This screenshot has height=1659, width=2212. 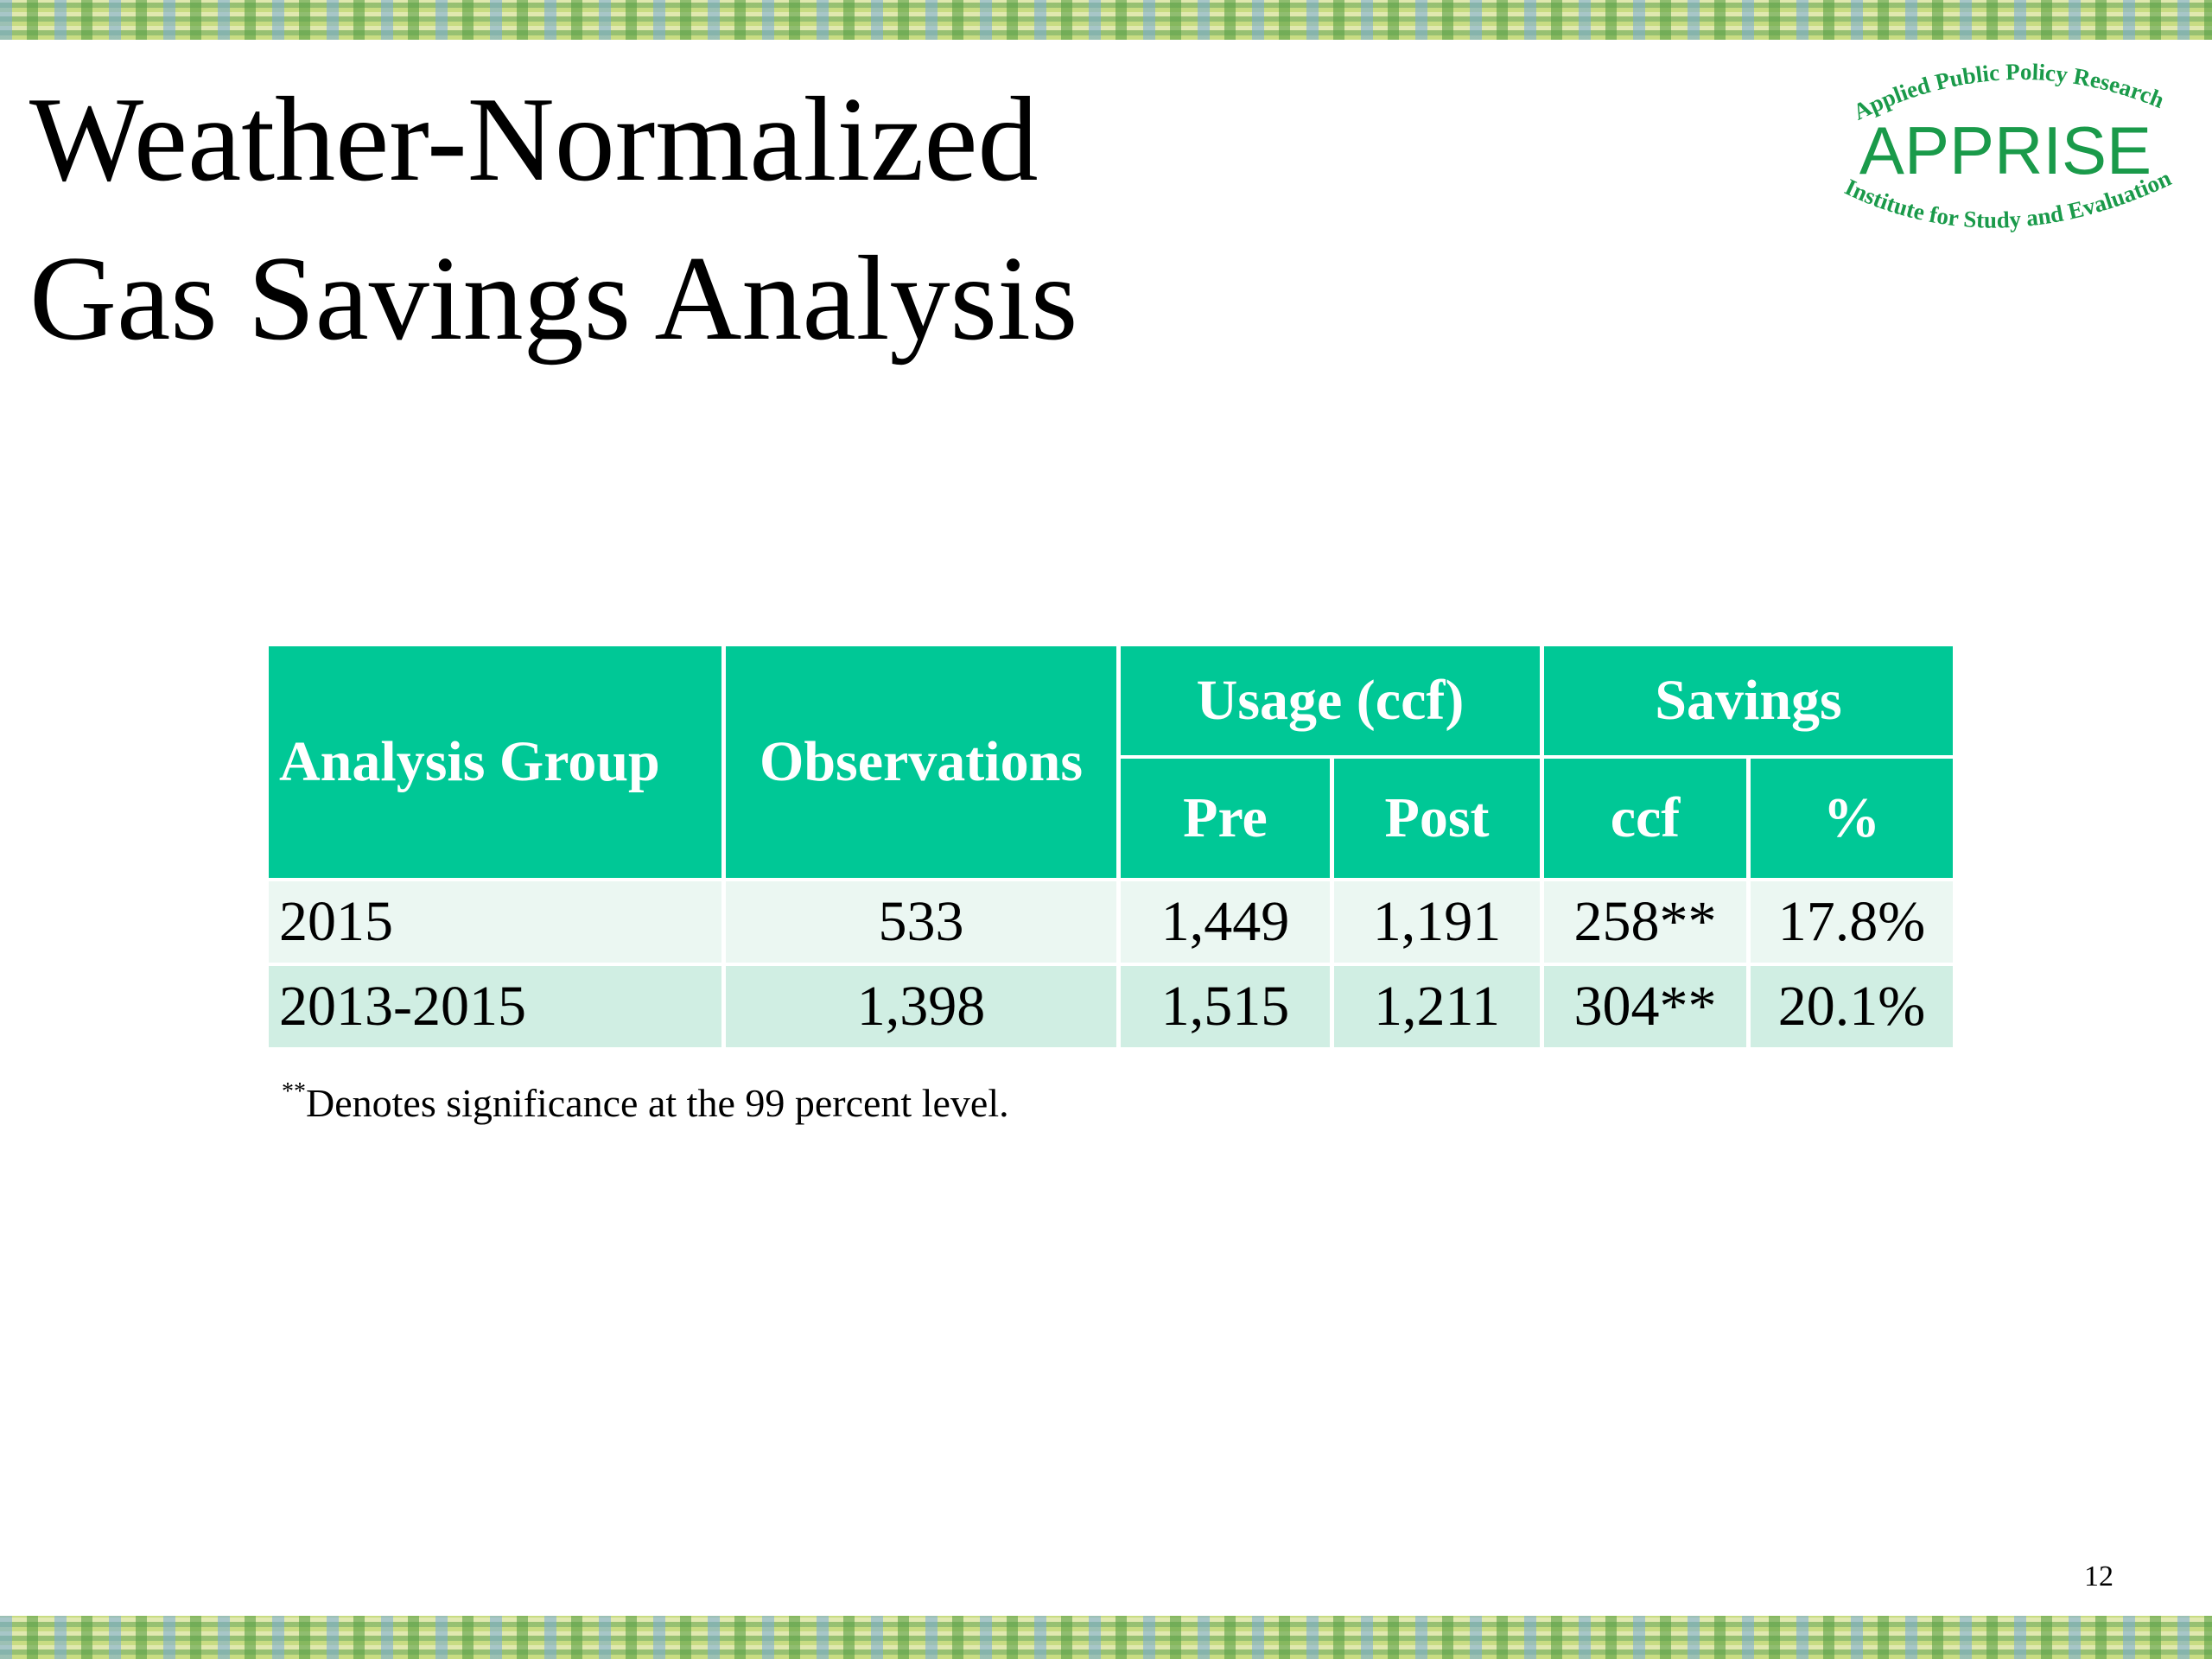 I want to click on cell-savings-ccf: 258**, so click(x=1645, y=922).